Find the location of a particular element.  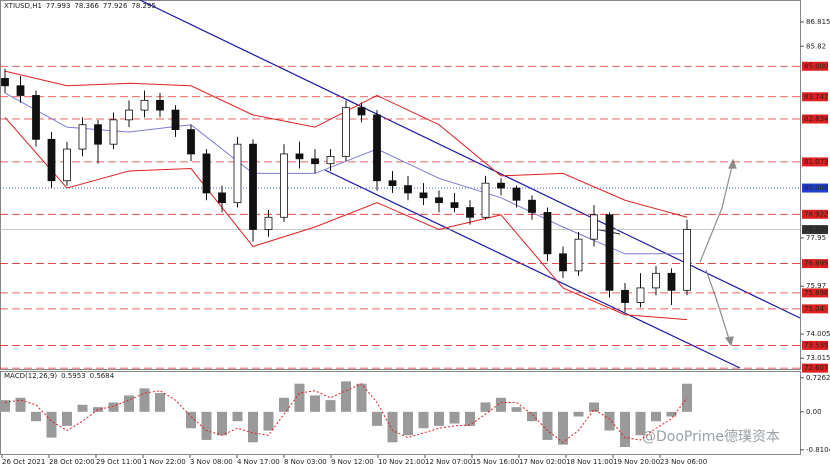

x-tick-label: 4 Nov 17:00 is located at coordinates (258, 462).